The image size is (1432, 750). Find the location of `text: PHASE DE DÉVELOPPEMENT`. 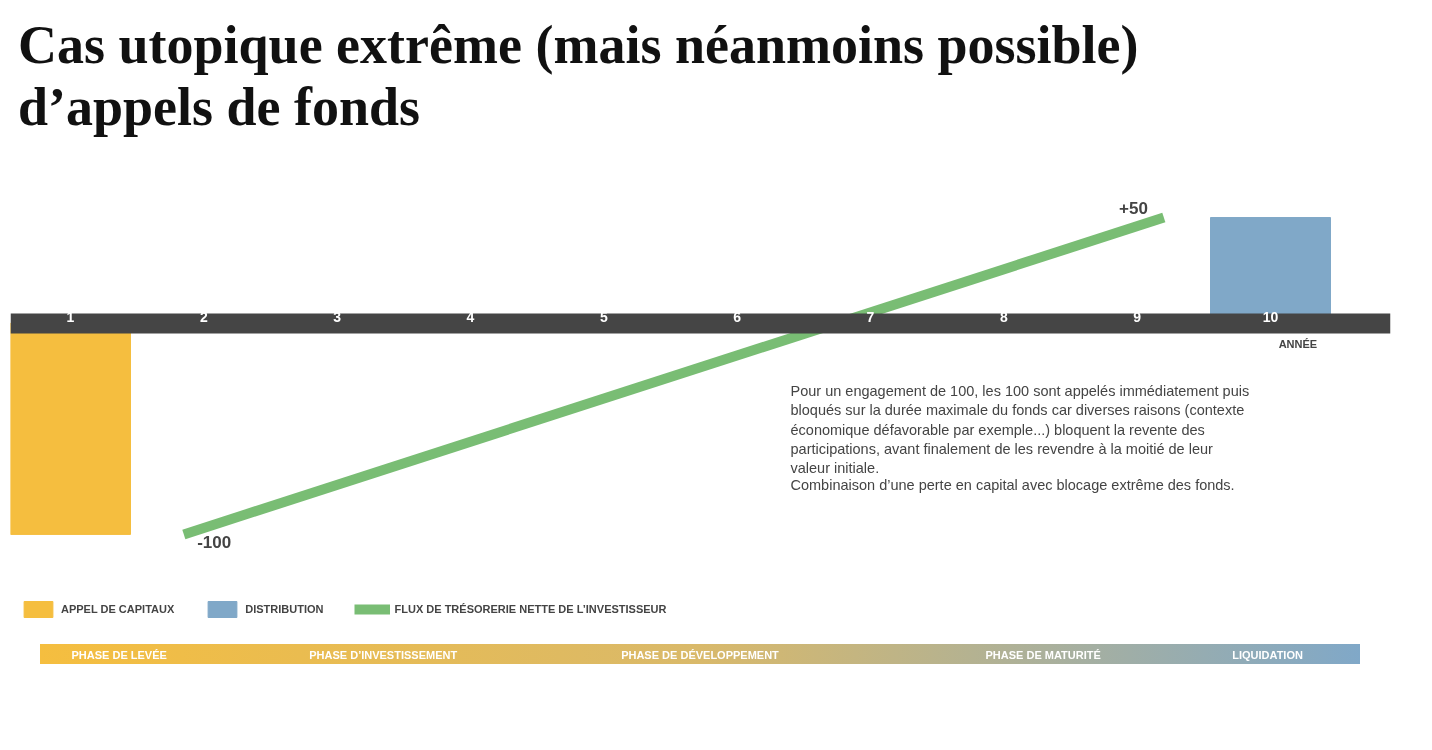

text: PHASE DE DÉVELOPPEMENT is located at coordinates (700, 655).